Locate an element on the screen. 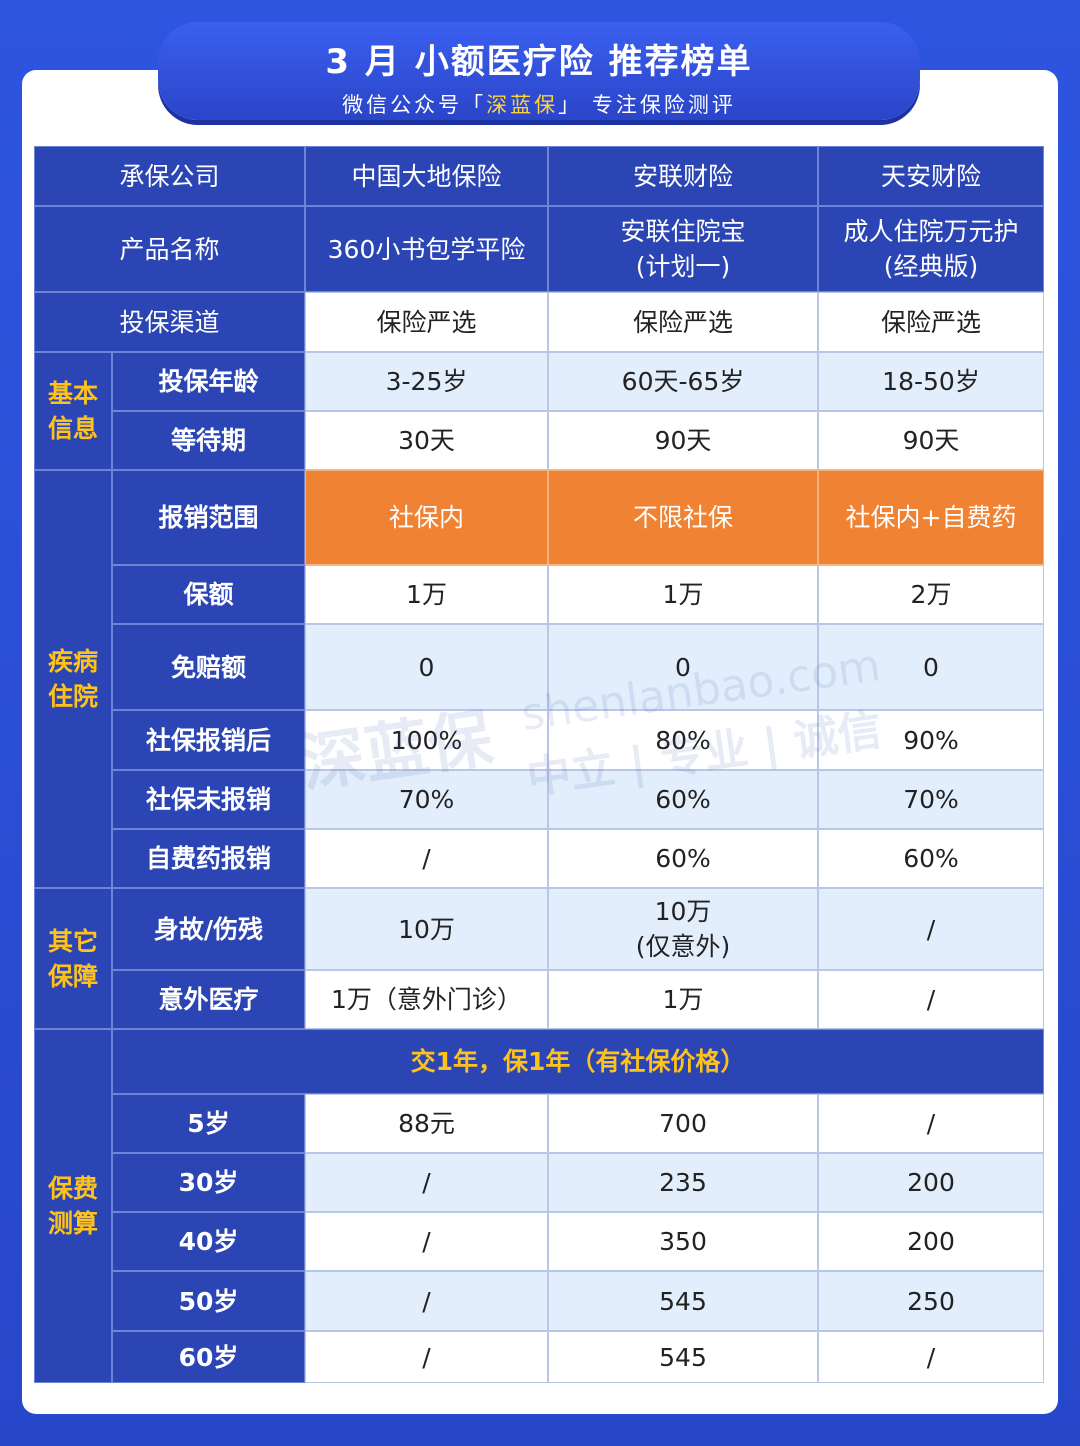 This screenshot has height=1446, width=1080. table-cell: 社保内+自费药 is located at coordinates (931, 517).